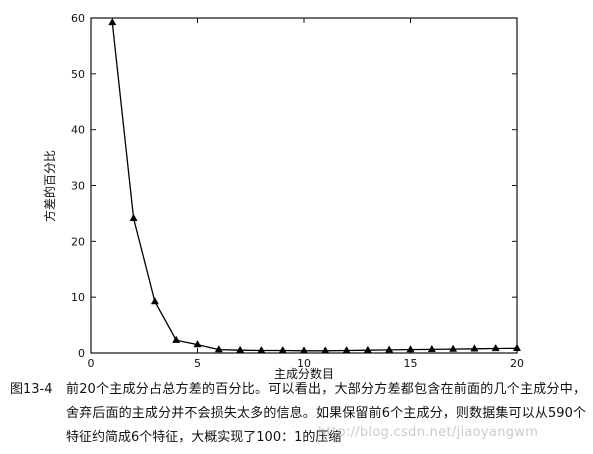 The image size is (593, 454). I want to click on watermark: http://blog.csdn.net/jiaoyangwm, so click(428, 432).